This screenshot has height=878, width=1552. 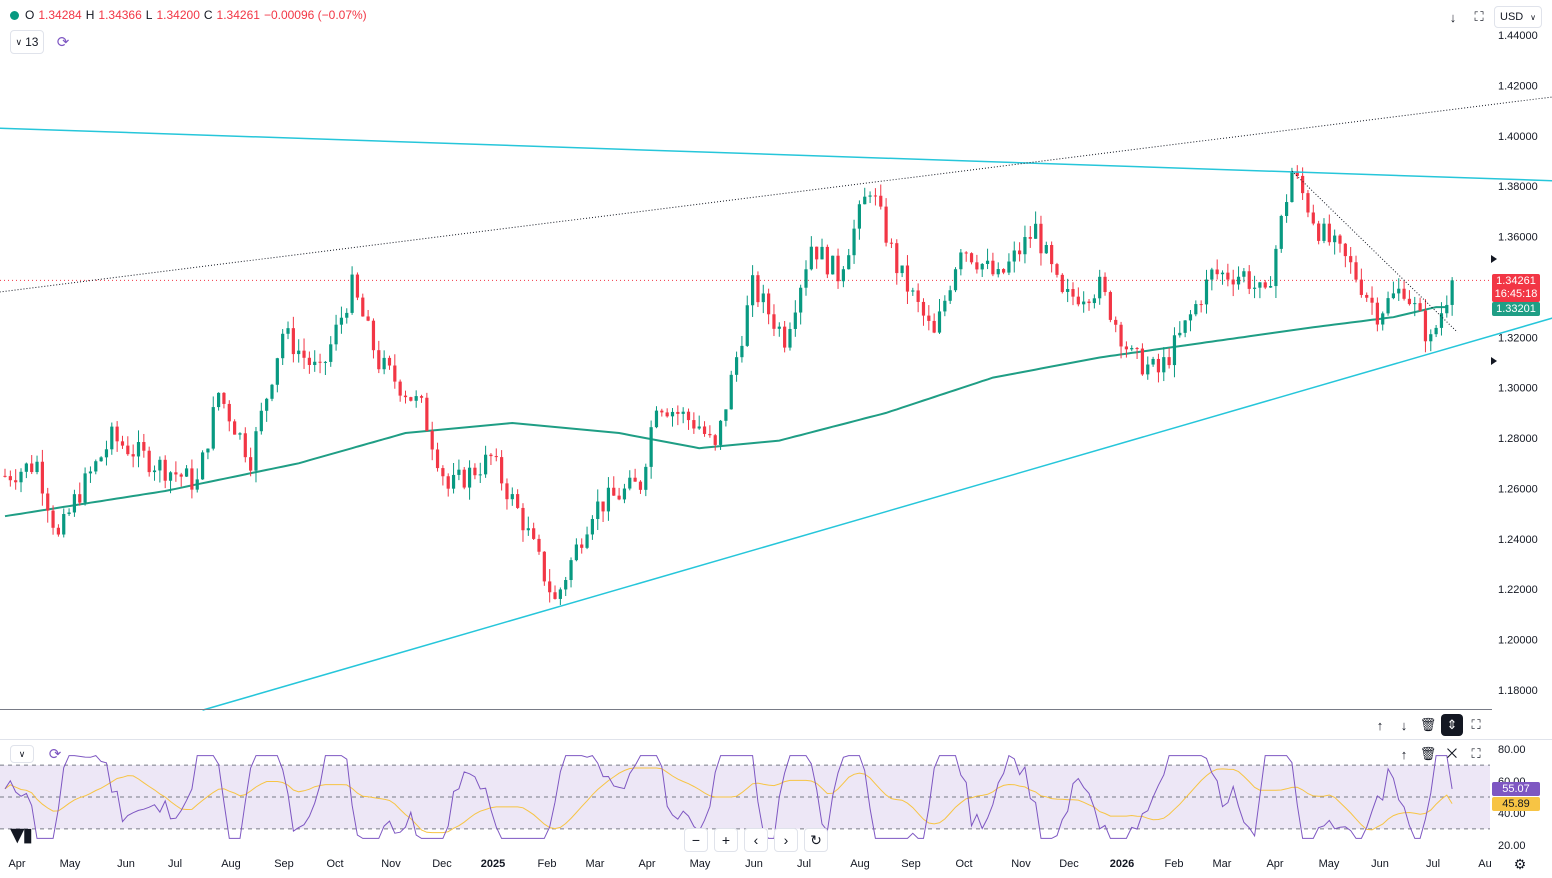 What do you see at coordinates (1374, 251) in the screenshot?
I see `dotted-trendline` at bounding box center [1374, 251].